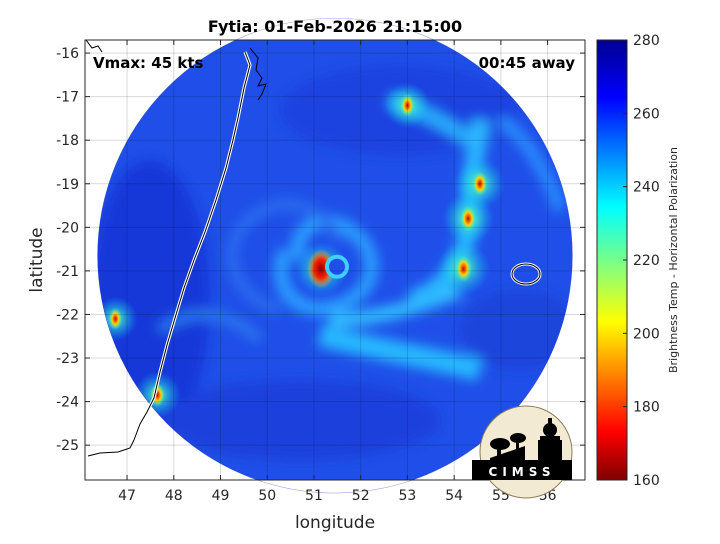 This screenshot has width=720, height=544. What do you see at coordinates (258, 74) in the screenshot?
I see `madagascar-north-coast` at bounding box center [258, 74].